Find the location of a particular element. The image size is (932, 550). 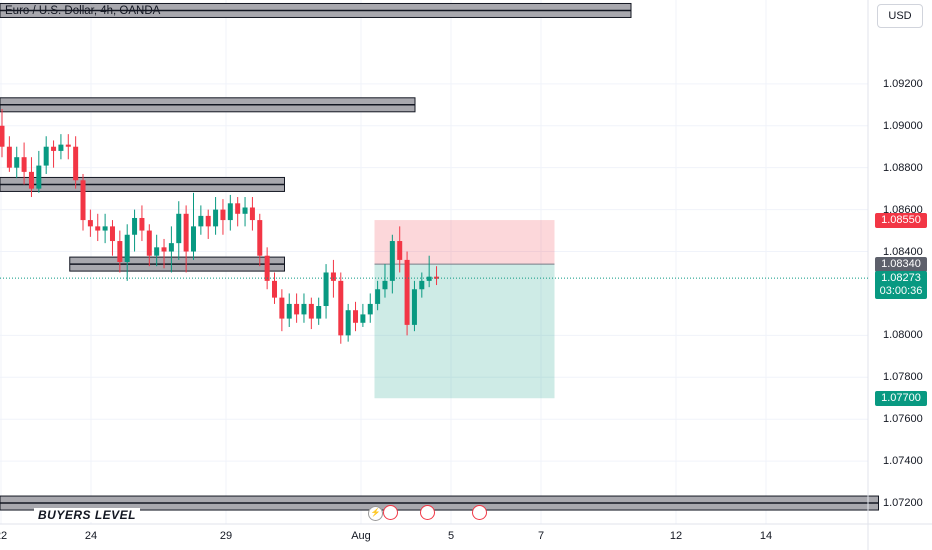

position-zones is located at coordinates (464, 309).